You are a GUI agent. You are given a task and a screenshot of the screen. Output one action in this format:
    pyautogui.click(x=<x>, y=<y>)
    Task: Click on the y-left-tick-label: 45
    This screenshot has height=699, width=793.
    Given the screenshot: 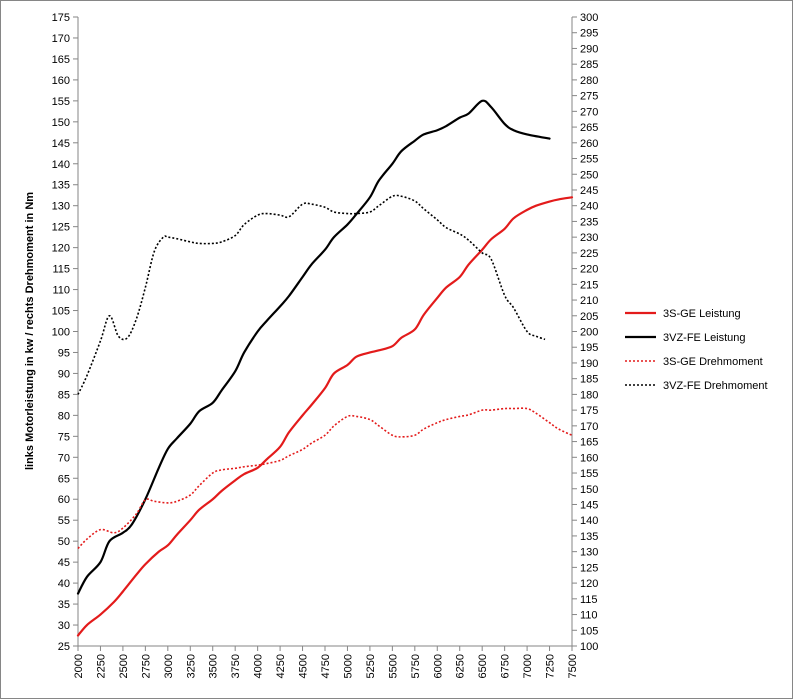 What is the action you would take?
    pyautogui.click(x=64, y=563)
    